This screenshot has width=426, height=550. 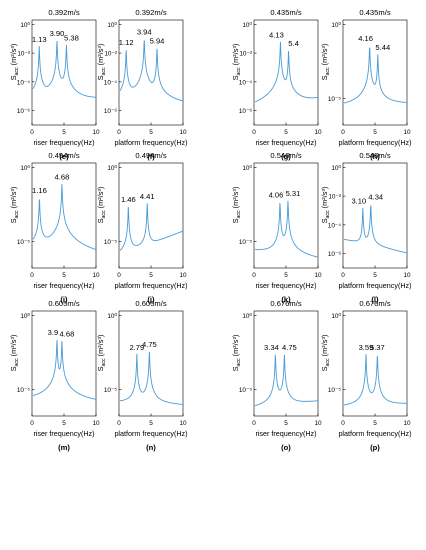 I want to click on peak-label: 5.31, so click(x=293, y=193).